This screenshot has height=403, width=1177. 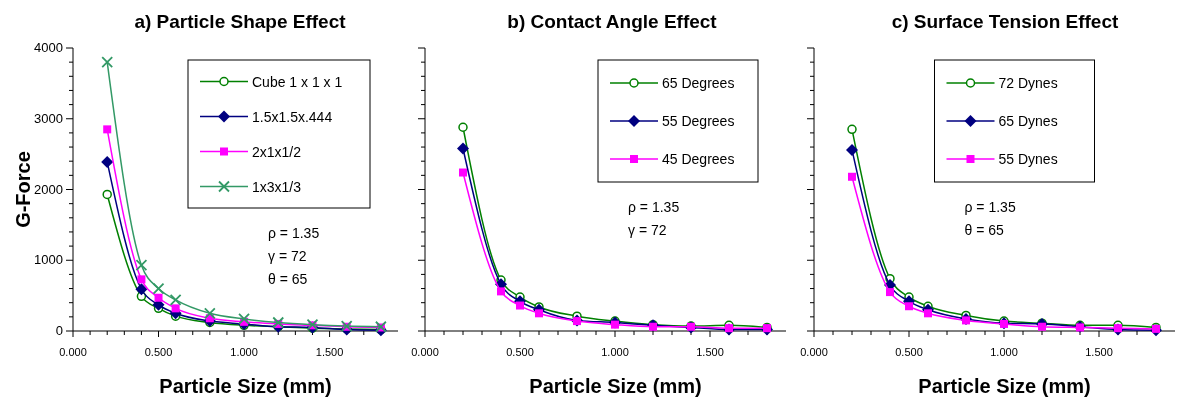 I want to click on legend-label: 1x3x1/3, so click(x=277, y=186).